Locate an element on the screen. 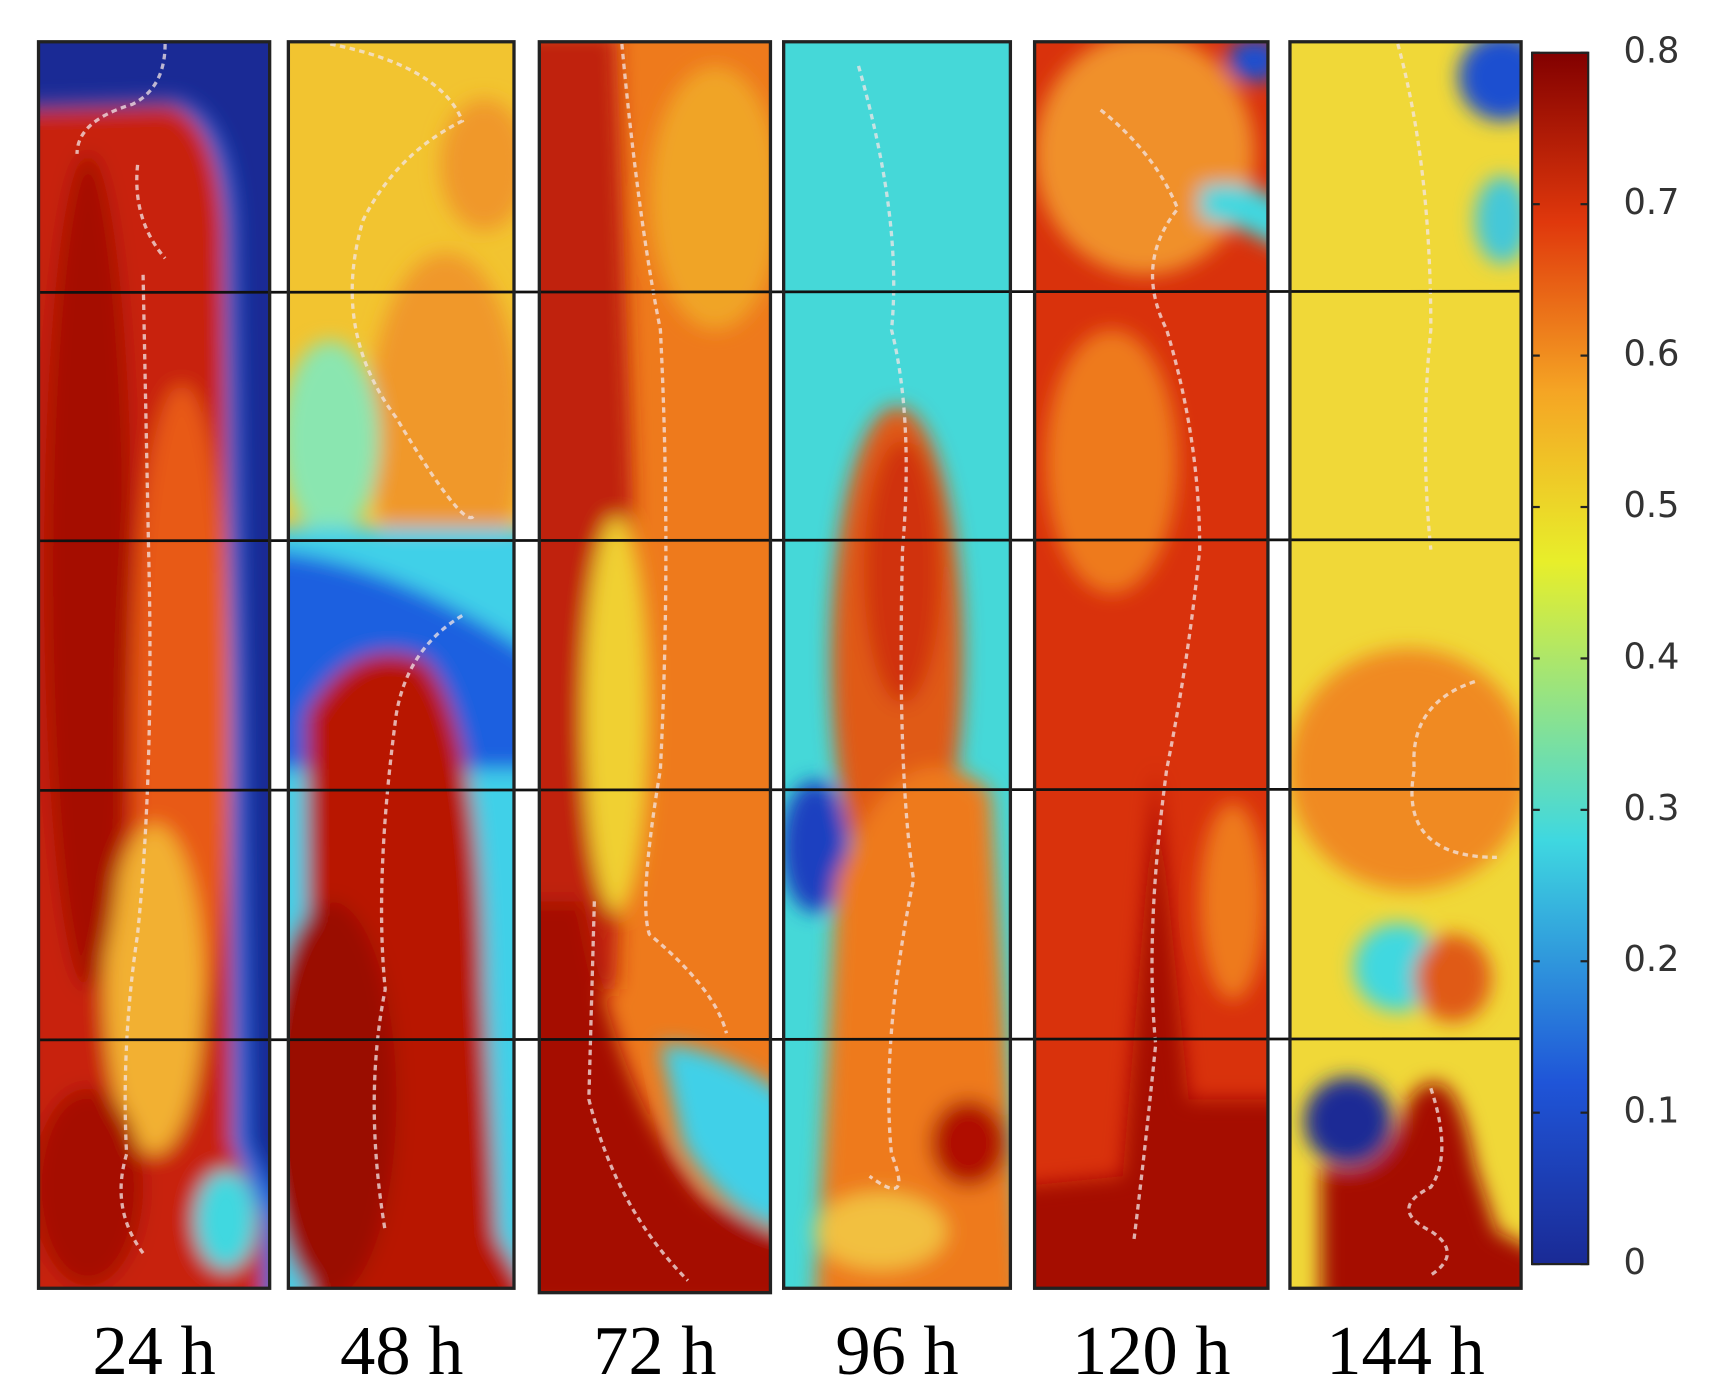  panel-label: 120 h is located at coordinates (1151, 1351).